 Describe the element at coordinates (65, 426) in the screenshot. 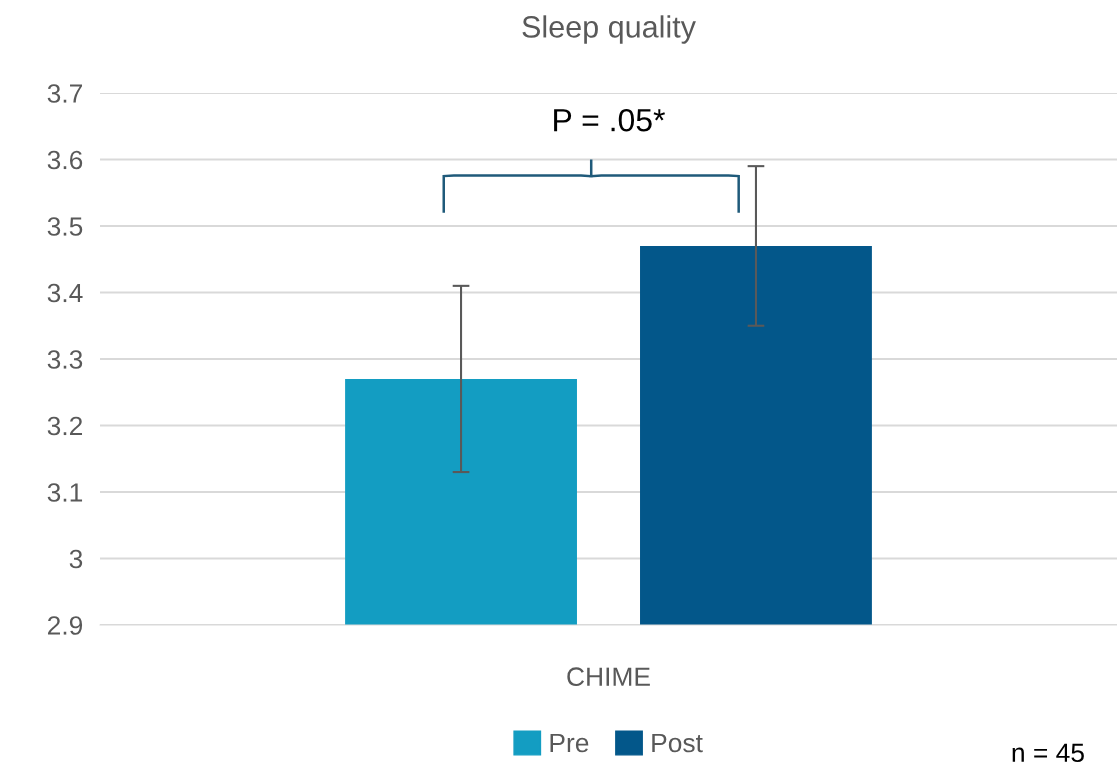

I see `y-tick-label: 3.2` at that location.